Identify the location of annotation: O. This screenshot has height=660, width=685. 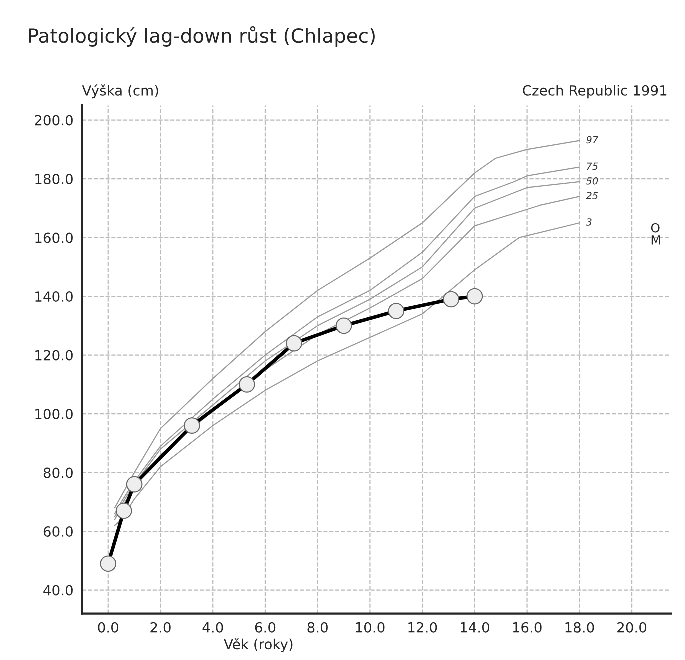
(655, 228).